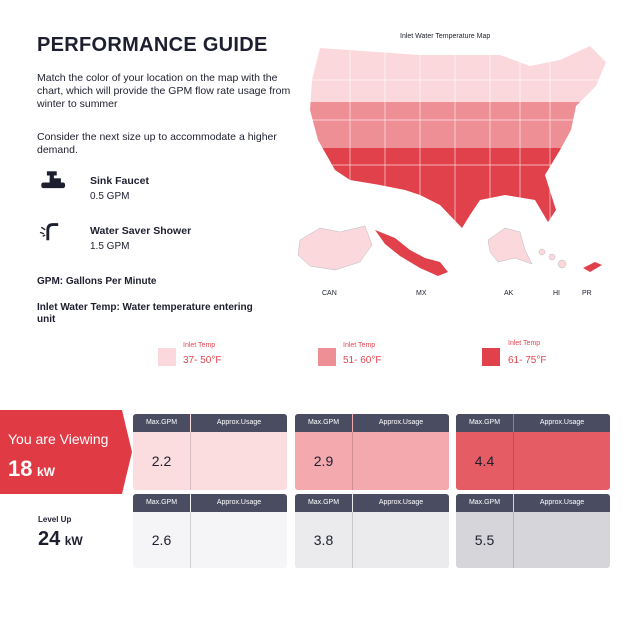 The height and width of the screenshot is (640, 640). What do you see at coordinates (458, 137) in the screenshot?
I see `us-map` at bounding box center [458, 137].